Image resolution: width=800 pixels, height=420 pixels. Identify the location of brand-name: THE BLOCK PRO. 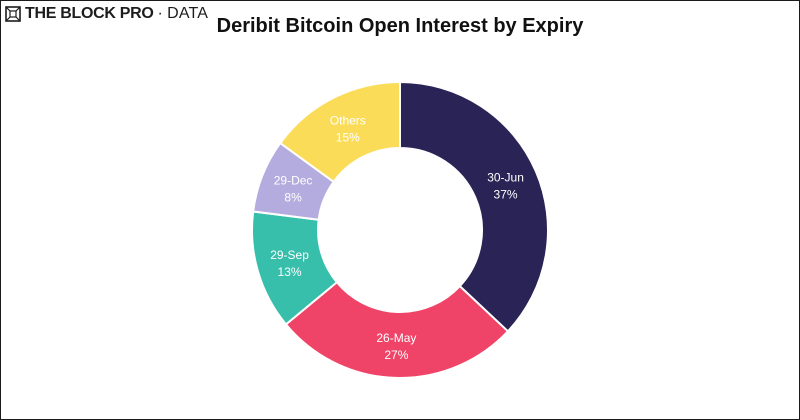
(89, 13).